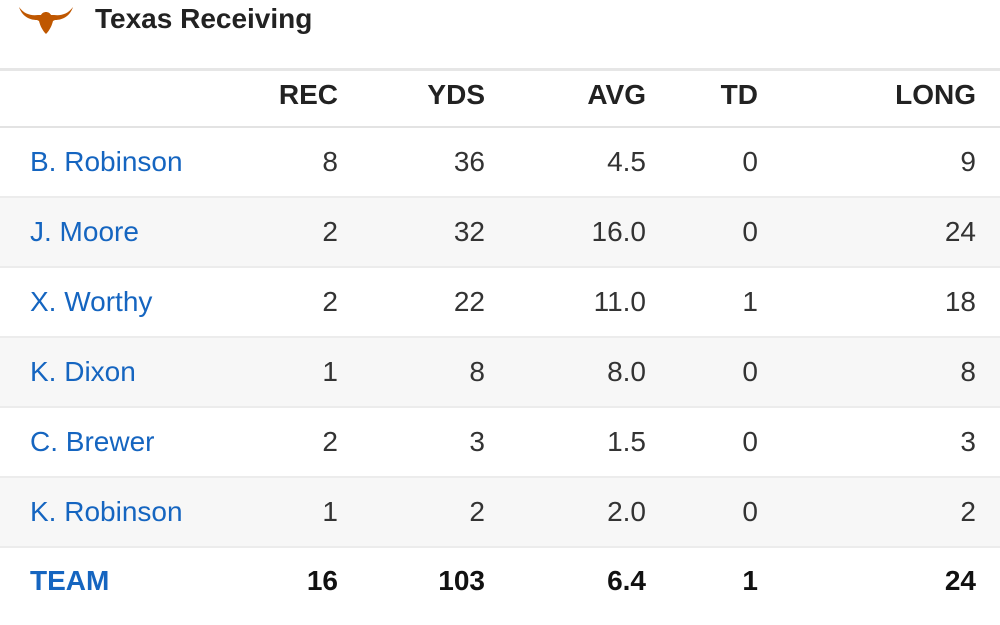  I want to click on long-cell: 2, so click(968, 511).